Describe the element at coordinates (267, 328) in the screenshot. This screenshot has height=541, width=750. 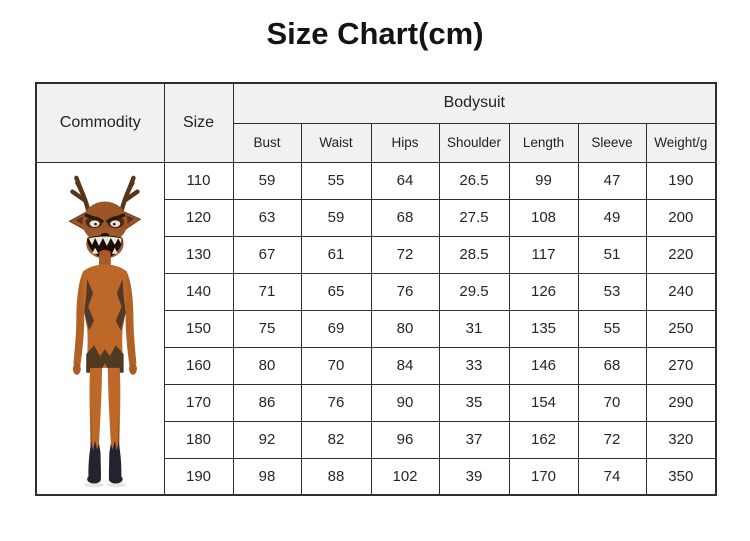
I see `bust-value: 75` at that location.